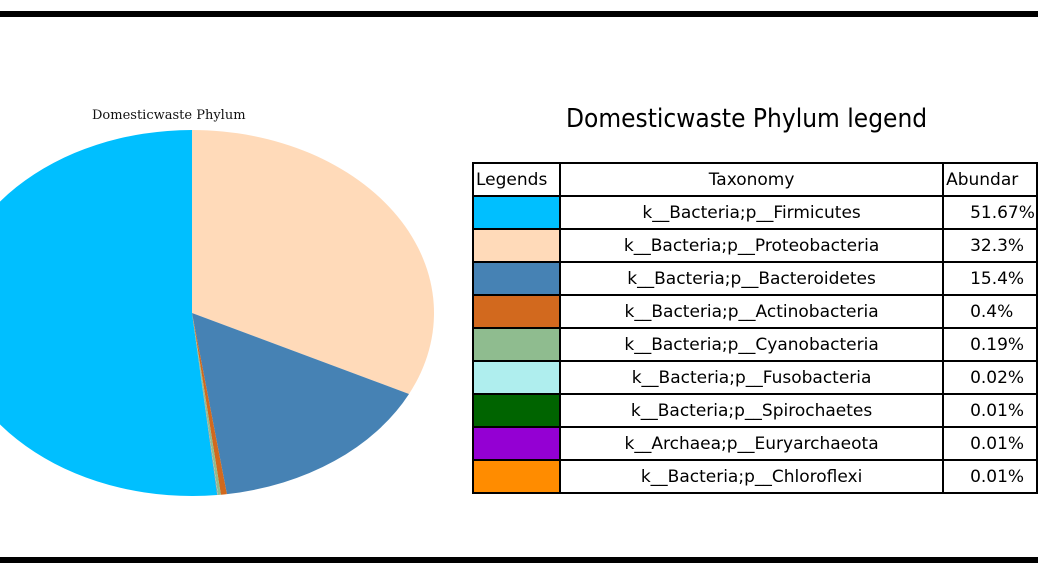 This screenshot has width=1038, height=576. I want to click on legend-taxonomy: k__Bacteria;p__Bacteroidetes, so click(752, 278).